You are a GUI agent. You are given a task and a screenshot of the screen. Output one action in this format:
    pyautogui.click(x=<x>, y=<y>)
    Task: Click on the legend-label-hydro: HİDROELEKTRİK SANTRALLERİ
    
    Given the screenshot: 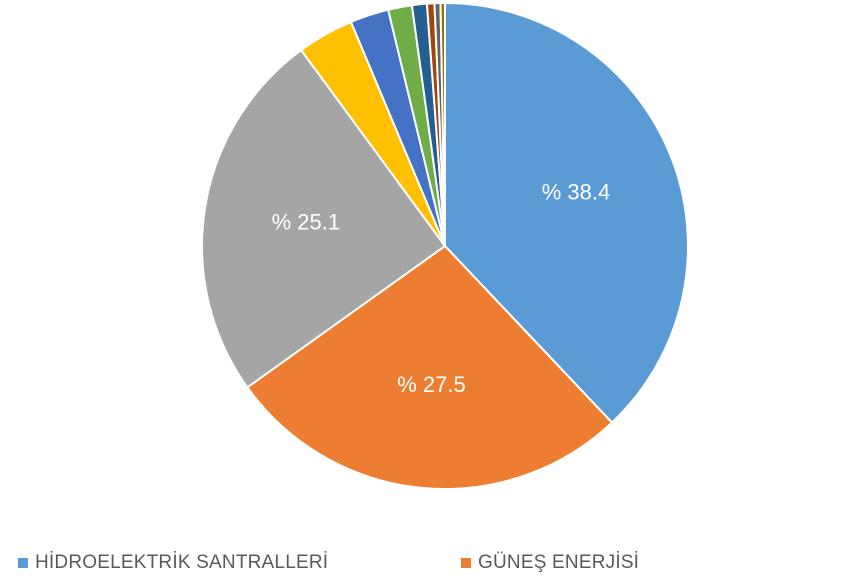 What is the action you would take?
    pyautogui.click(x=182, y=562)
    